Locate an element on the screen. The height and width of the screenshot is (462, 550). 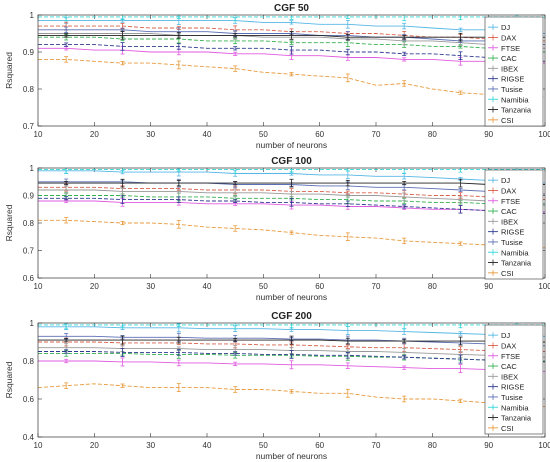
series-ftse is located at coordinates (291, 365).